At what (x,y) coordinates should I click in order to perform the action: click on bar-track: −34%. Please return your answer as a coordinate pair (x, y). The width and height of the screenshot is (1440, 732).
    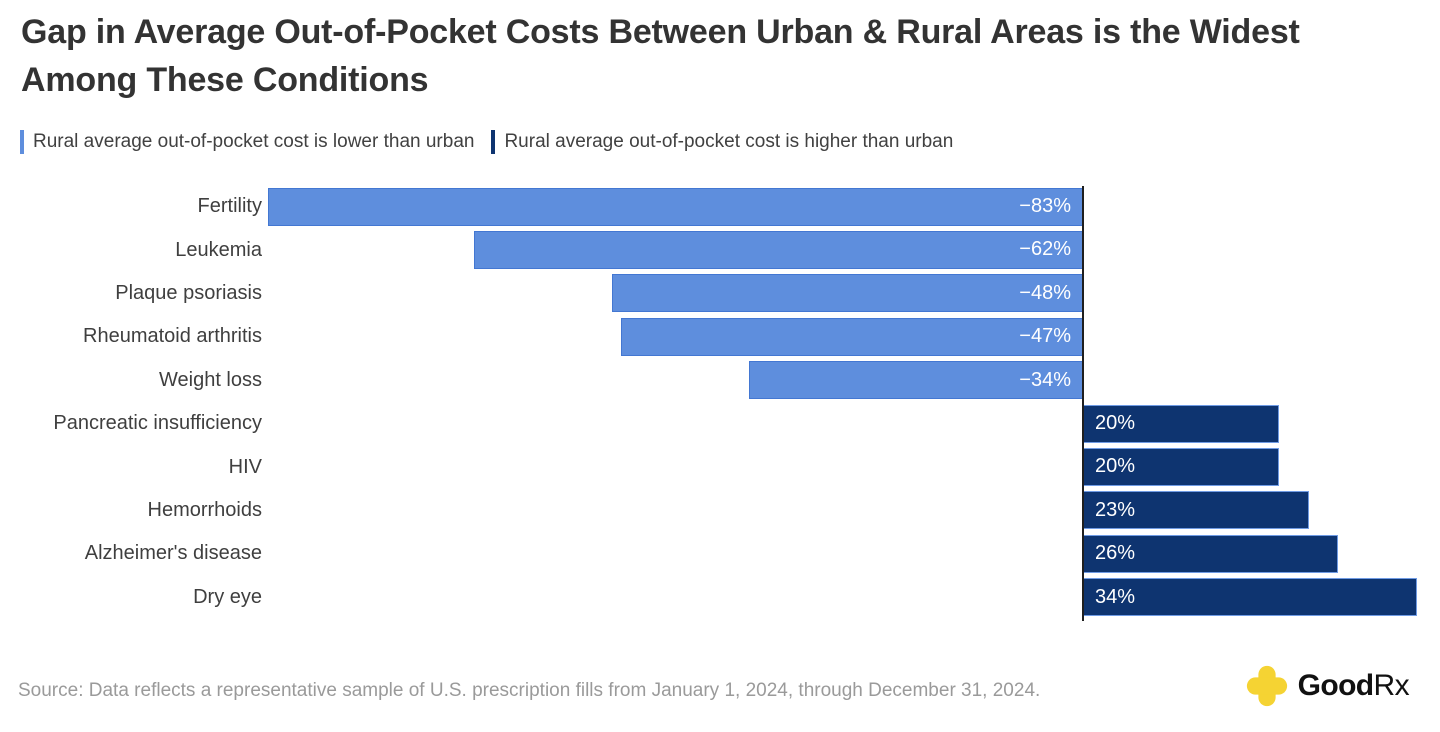
    Looking at the image, I should click on (851, 380).